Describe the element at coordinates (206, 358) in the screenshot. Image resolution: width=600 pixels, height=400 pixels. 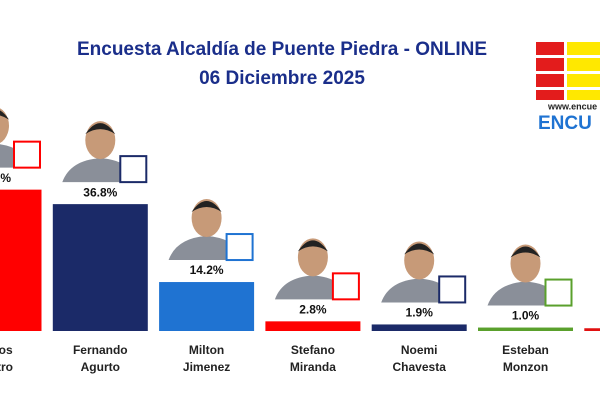
I see `x-tick-label: Milton Jimenez` at that location.